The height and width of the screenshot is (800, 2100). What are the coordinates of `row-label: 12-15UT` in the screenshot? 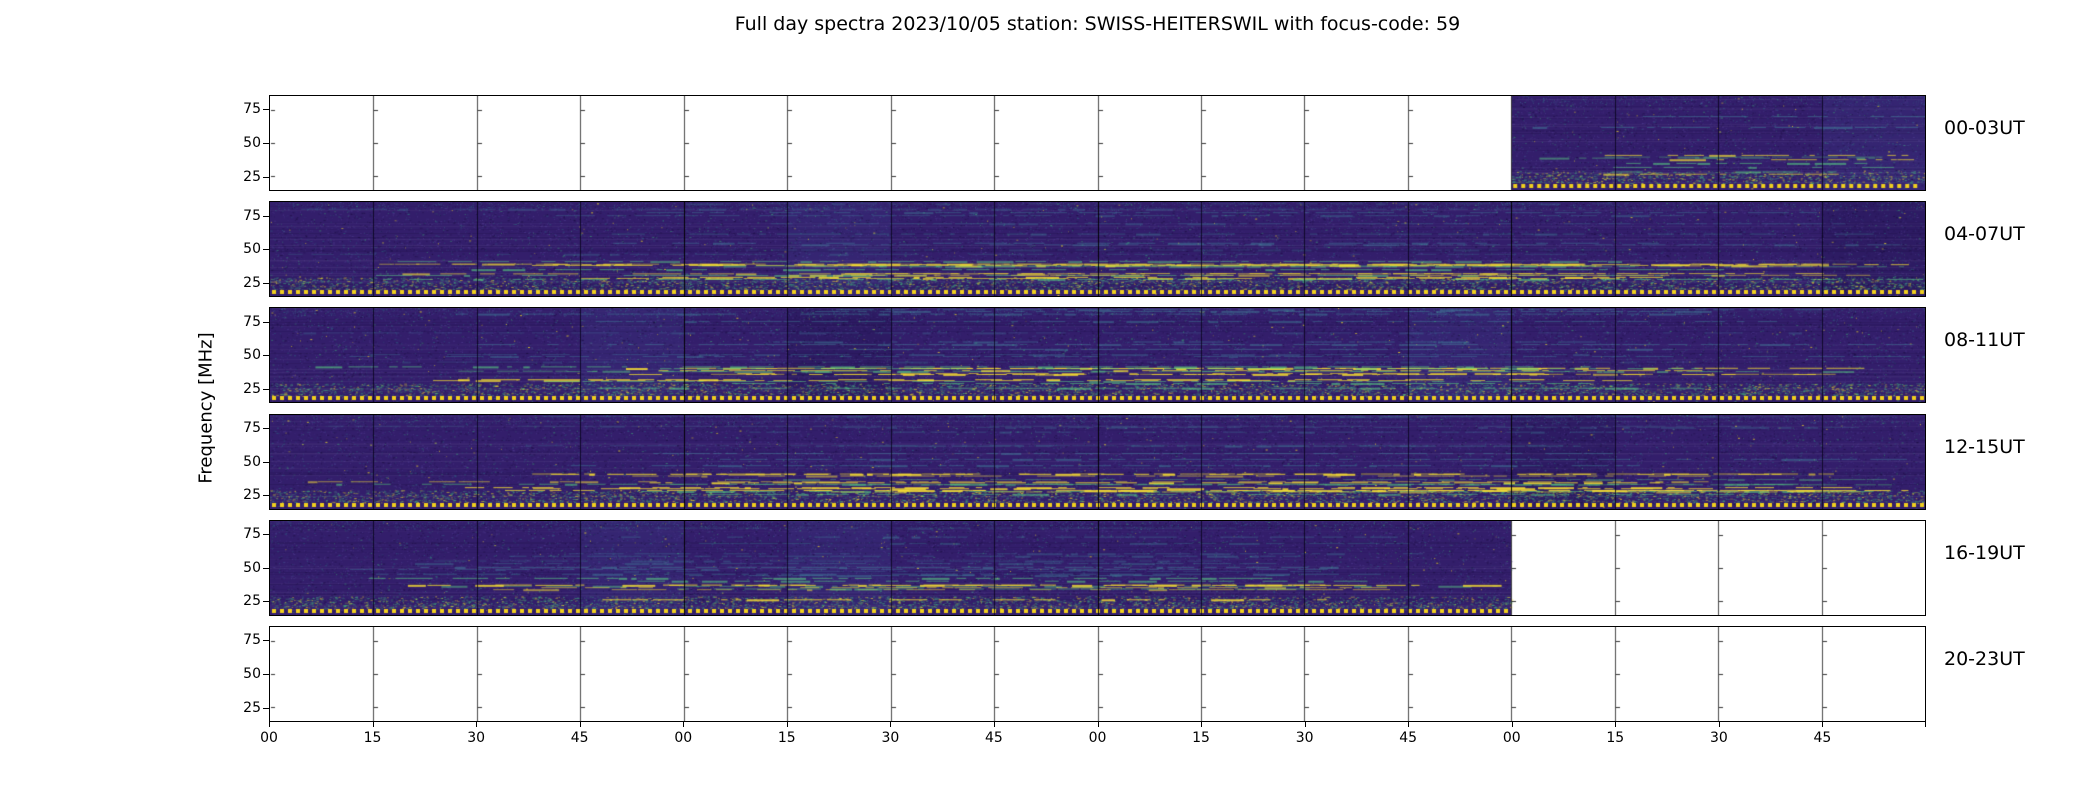 It's located at (1984, 446).